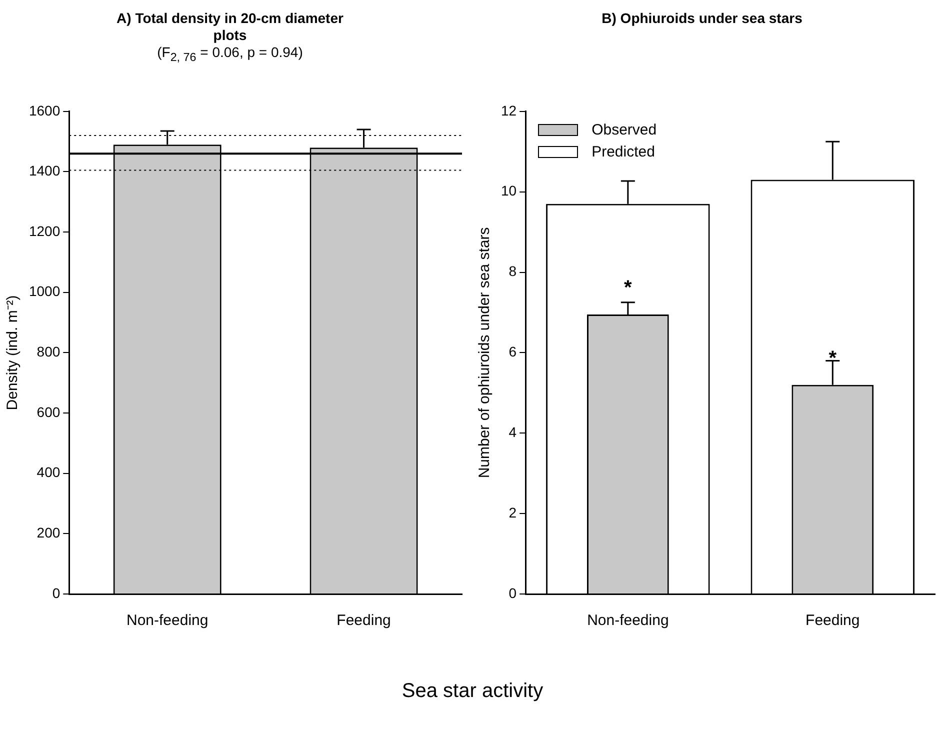 This screenshot has width=945, height=749. I want to click on y-tick-label: 1400, so click(44, 170).